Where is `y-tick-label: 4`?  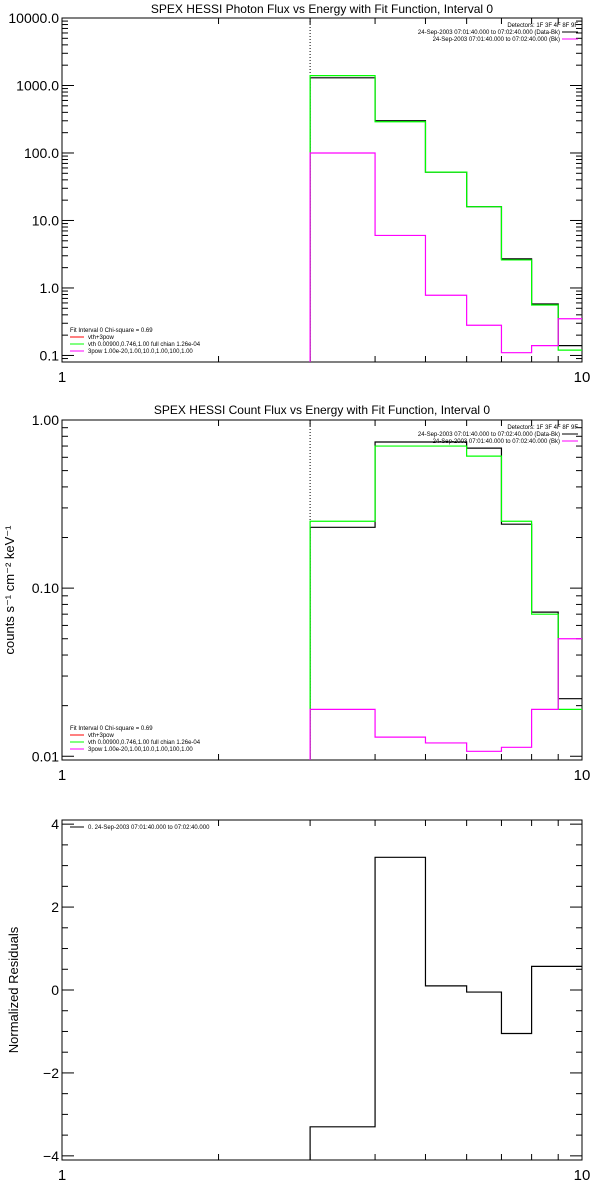 y-tick-label: 4 is located at coordinates (55, 824).